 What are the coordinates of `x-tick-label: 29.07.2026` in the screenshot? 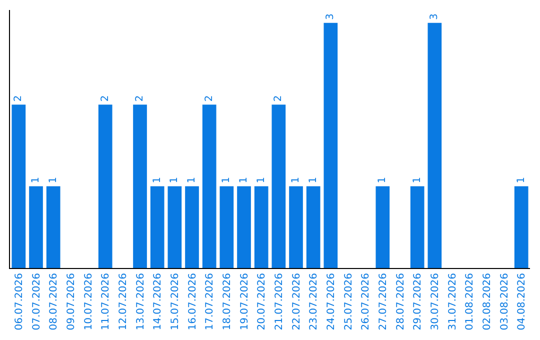 It's located at (418, 301).